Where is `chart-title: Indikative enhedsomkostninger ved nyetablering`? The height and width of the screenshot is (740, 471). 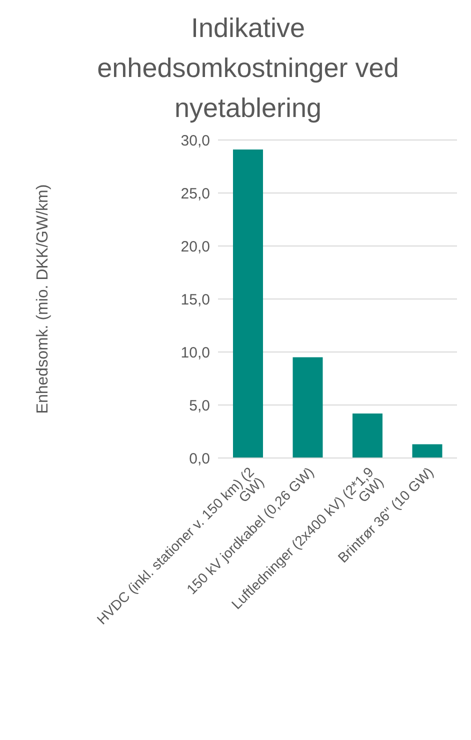
chart-title: Indikative enhedsomkostninger ved nyetablering is located at coordinates (248, 68).